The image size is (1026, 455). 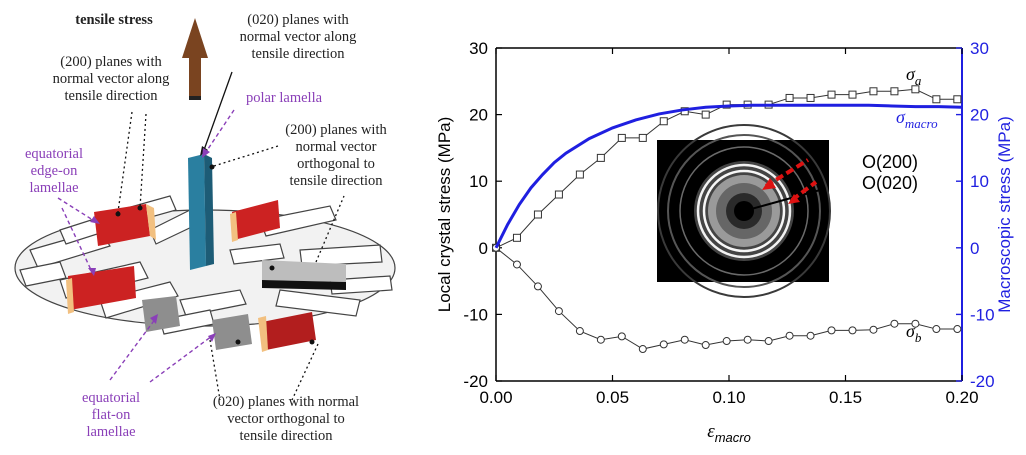 What do you see at coordinates (475, 314) in the screenshot?
I see `y-tick-label-left: -10` at bounding box center [475, 314].